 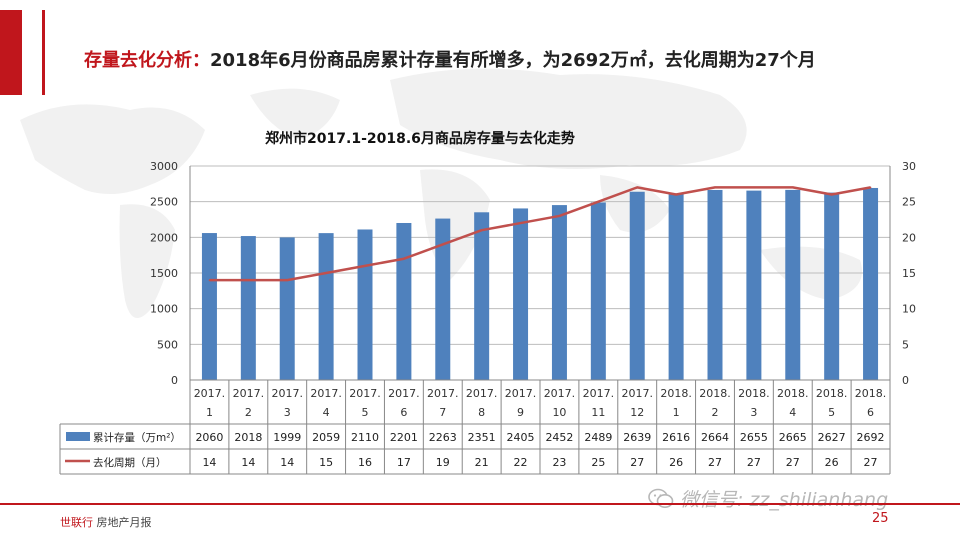 What do you see at coordinates (909, 273) in the screenshot?
I see `y-right-tick-label: 15` at bounding box center [909, 273].